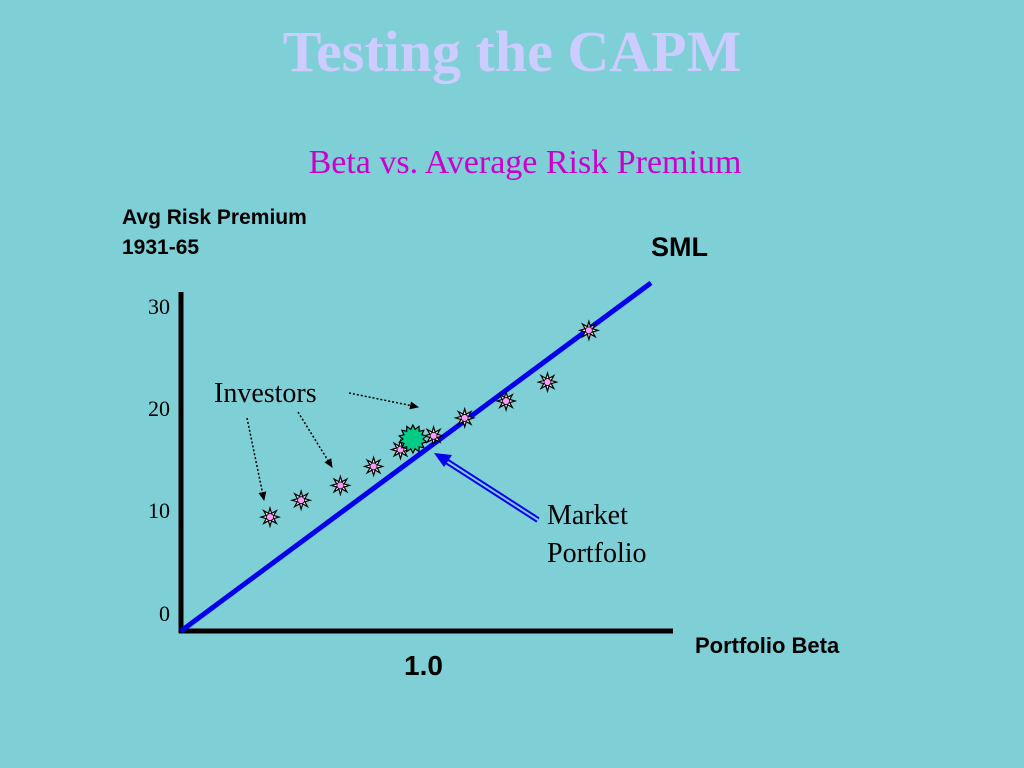  I want to click on investors-annotation: Investors, so click(265, 393).